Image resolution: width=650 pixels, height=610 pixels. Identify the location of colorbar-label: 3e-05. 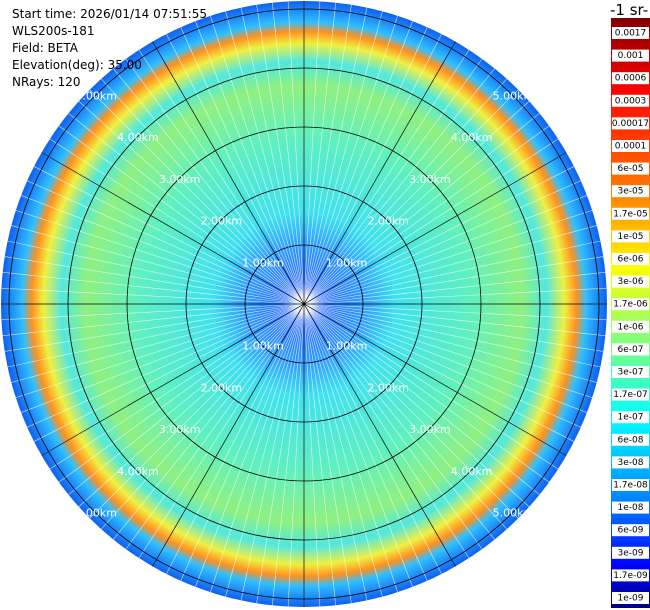
(631, 192).